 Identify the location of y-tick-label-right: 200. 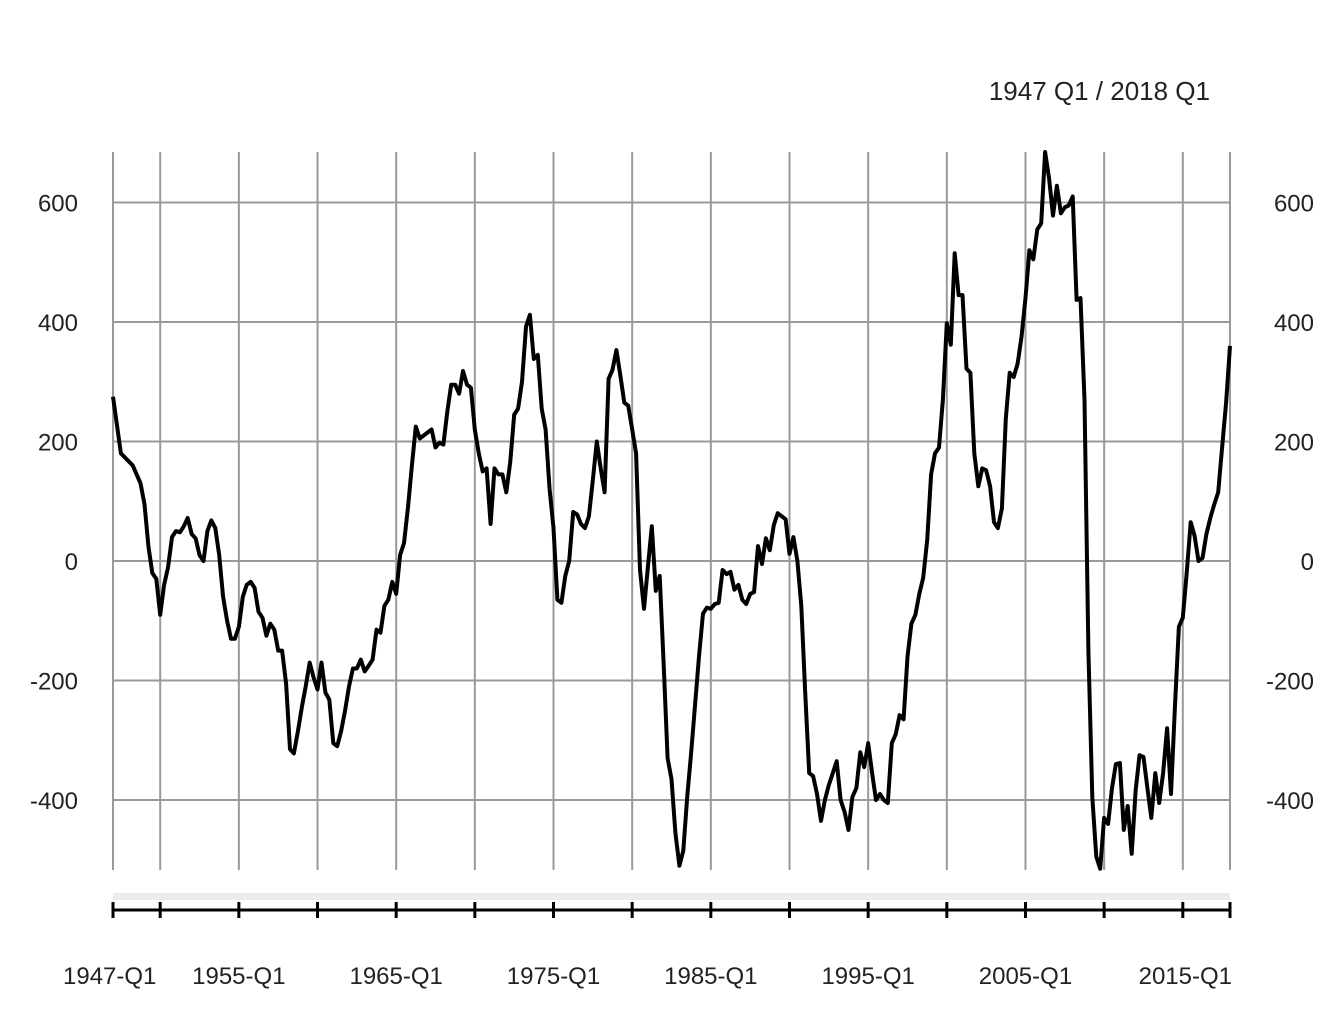
(1294, 443).